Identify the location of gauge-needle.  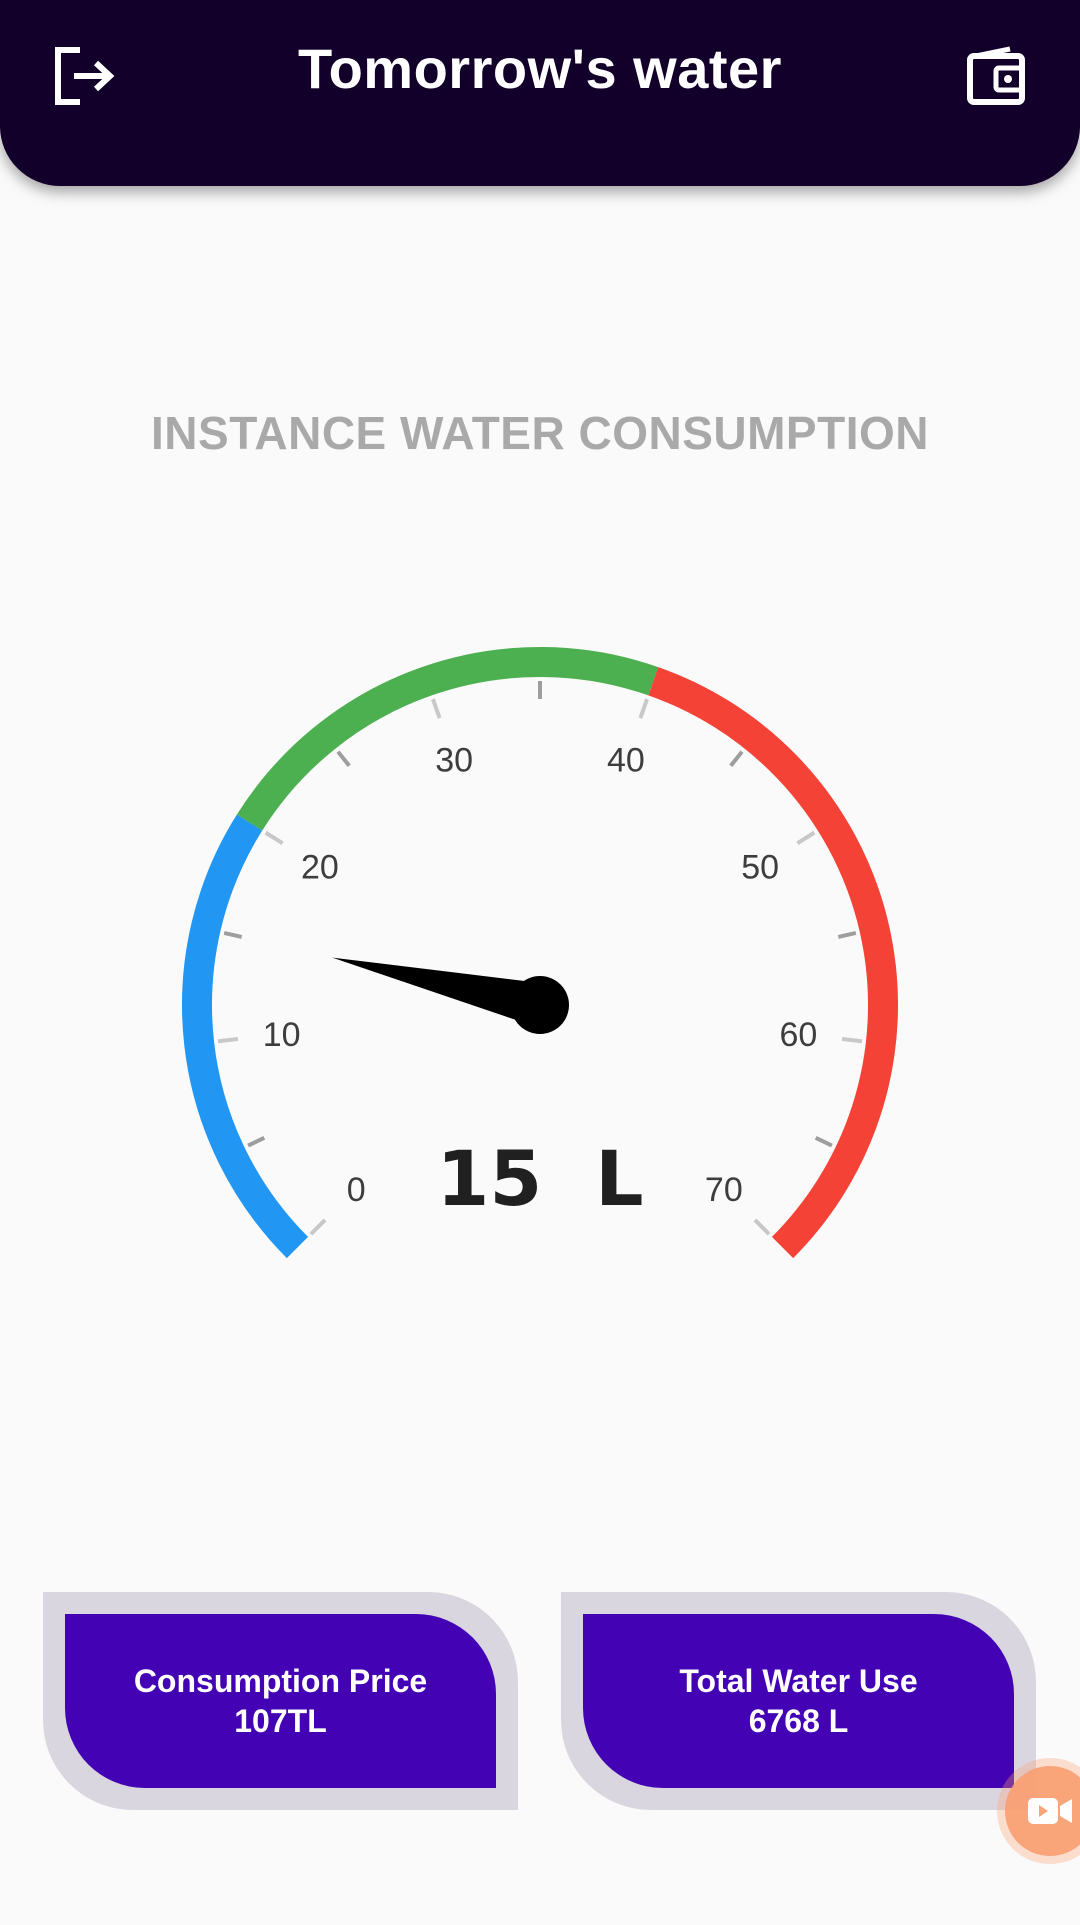
(438, 992).